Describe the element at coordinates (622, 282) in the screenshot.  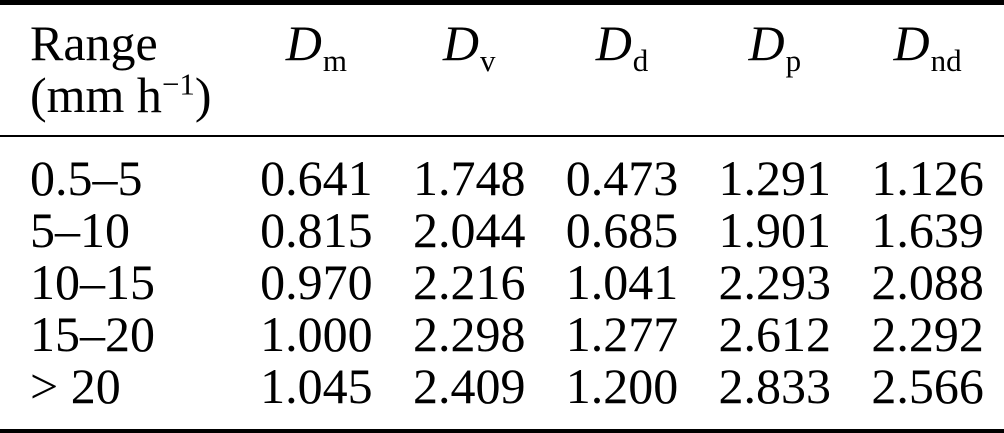
I see `value-cell: 1.041` at that location.